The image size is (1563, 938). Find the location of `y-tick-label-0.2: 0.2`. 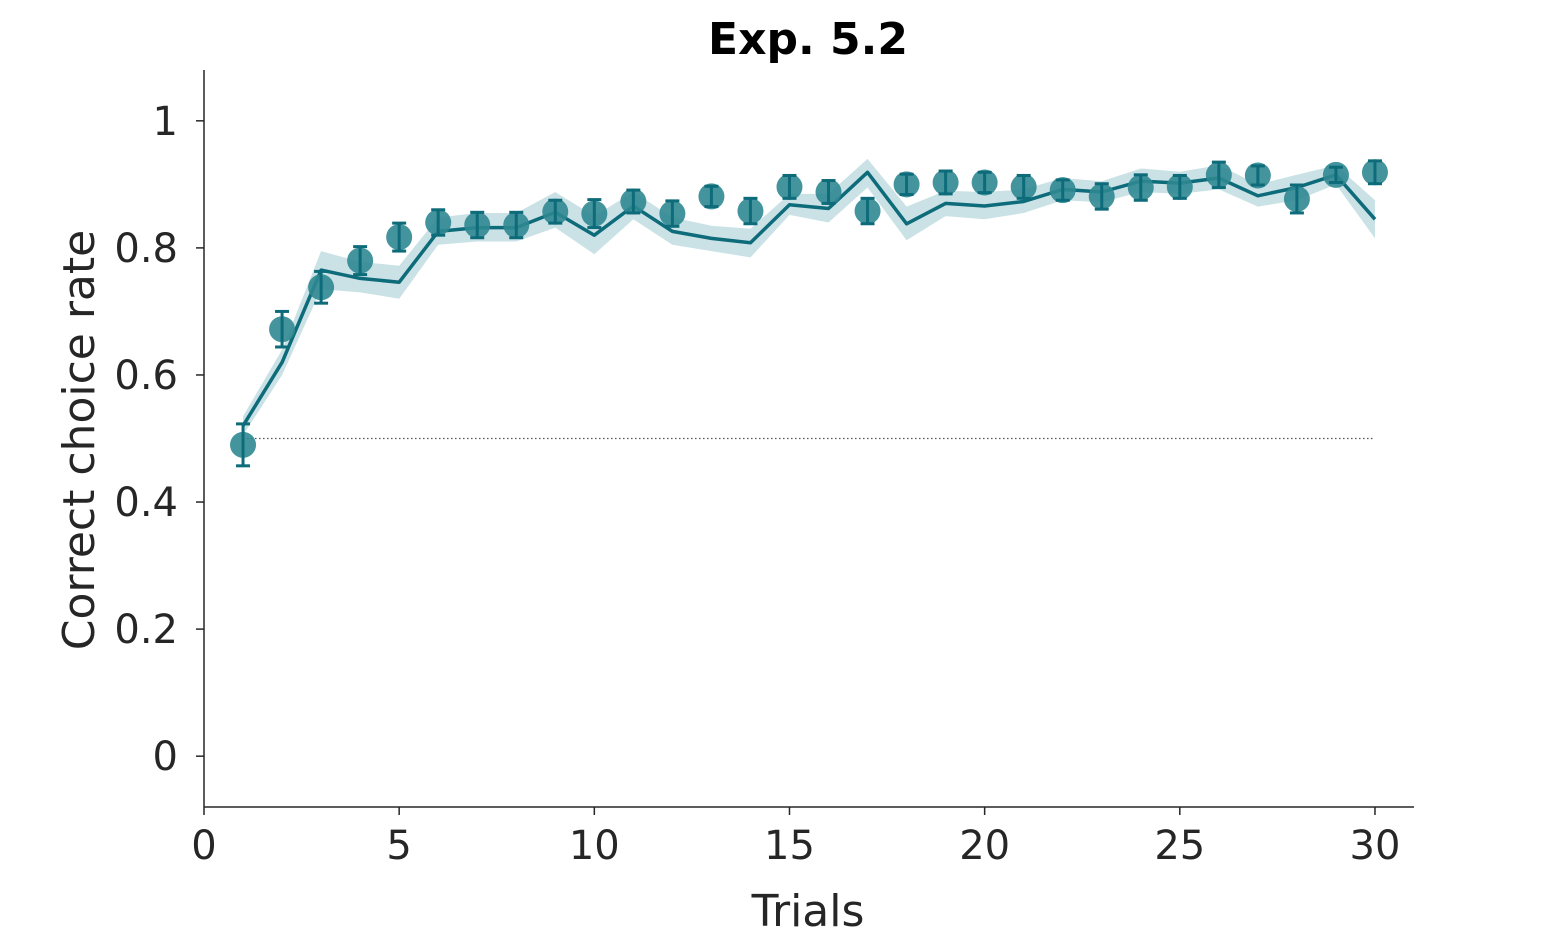

y-tick-label-0.2: 0.2 is located at coordinates (146, 630).